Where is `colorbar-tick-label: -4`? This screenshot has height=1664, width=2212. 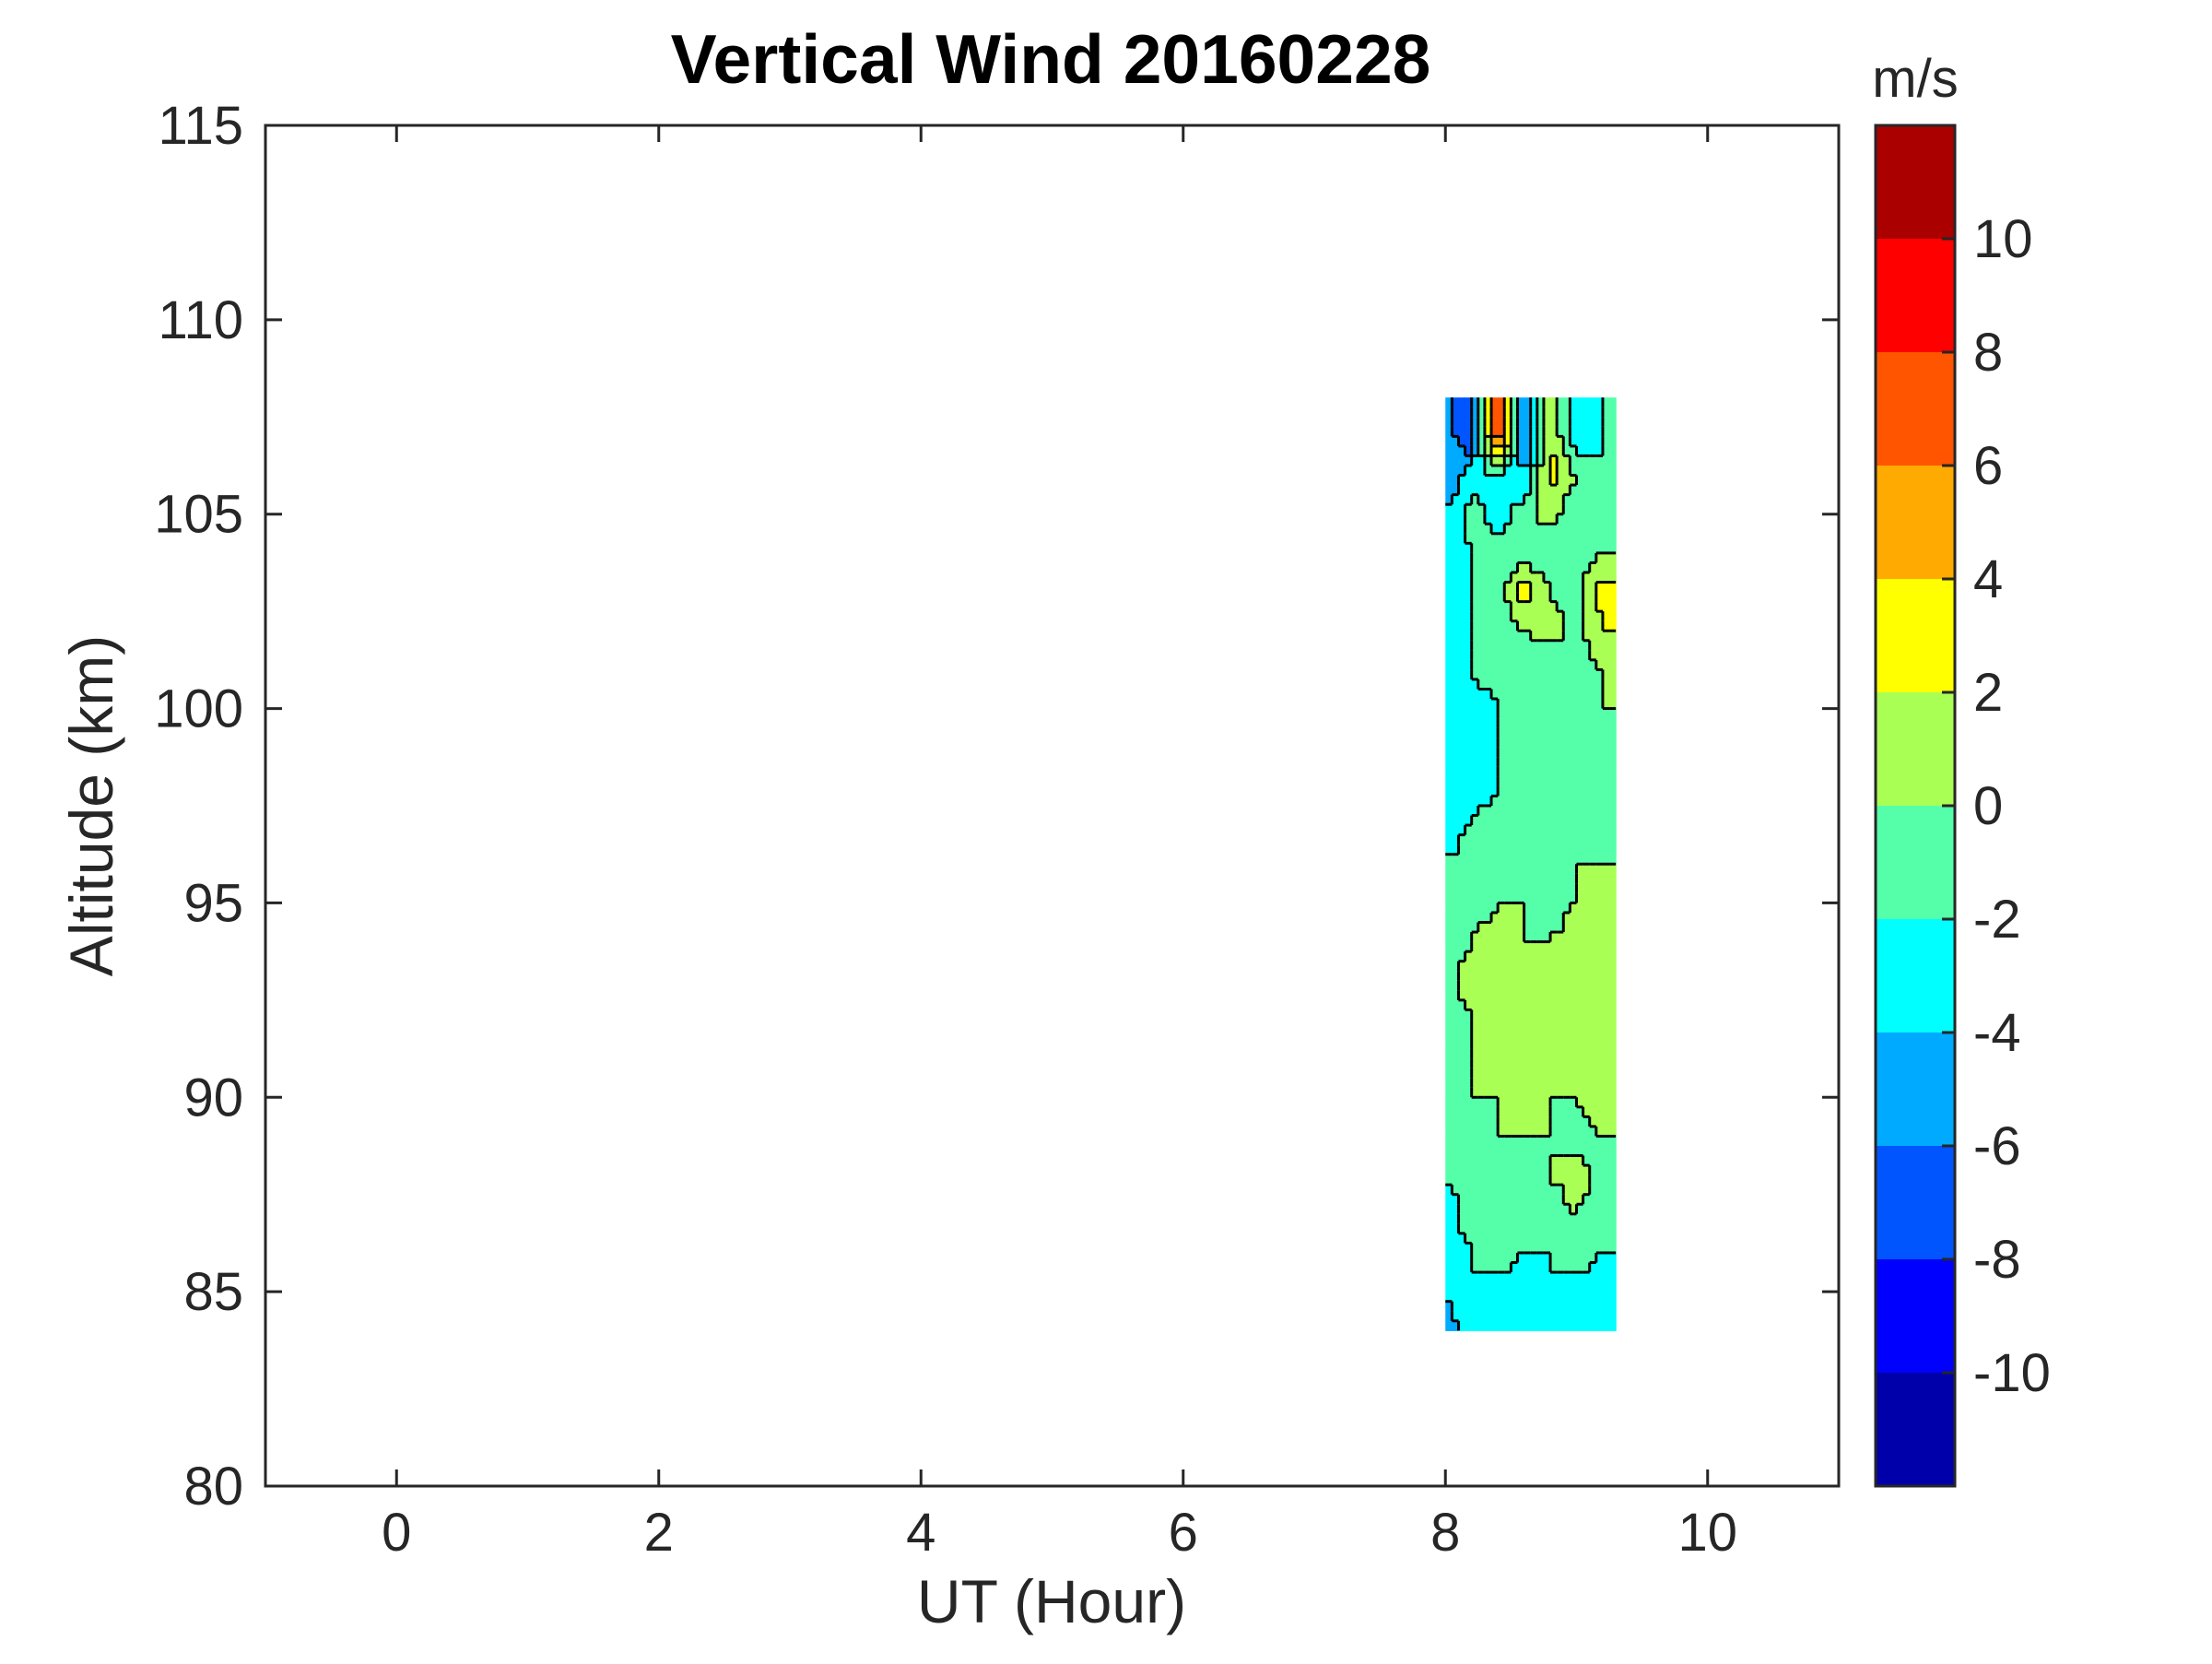 colorbar-tick-label: -4 is located at coordinates (1997, 1033).